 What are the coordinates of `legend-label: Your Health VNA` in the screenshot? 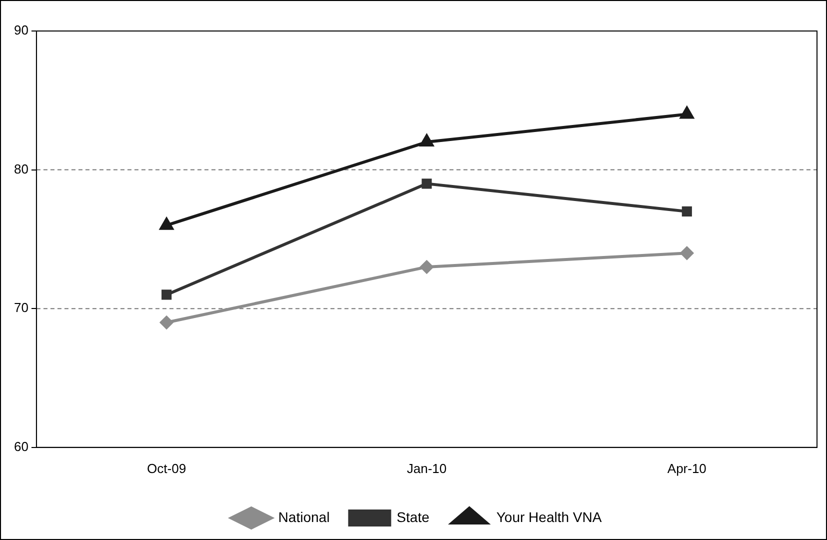 It's located at (549, 516).